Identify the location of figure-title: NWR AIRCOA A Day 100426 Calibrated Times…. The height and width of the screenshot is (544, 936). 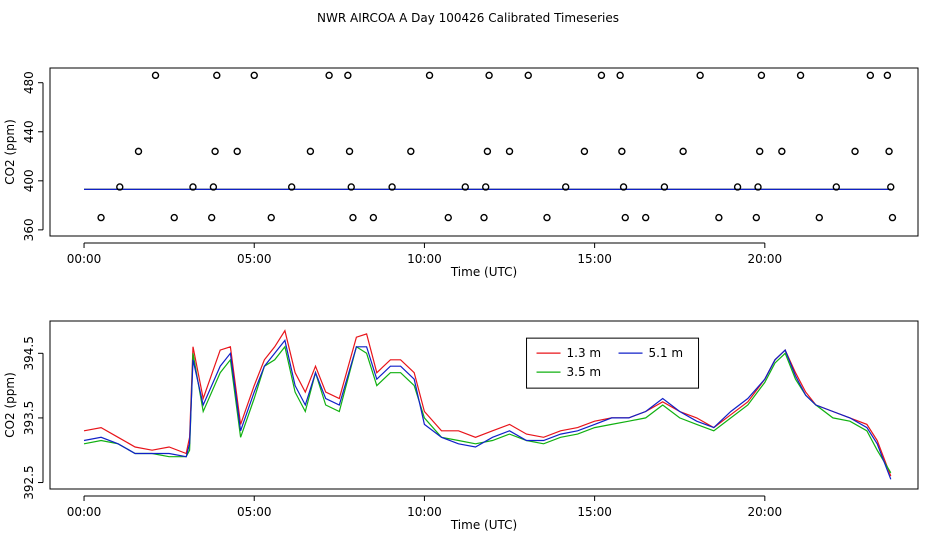
(468, 18).